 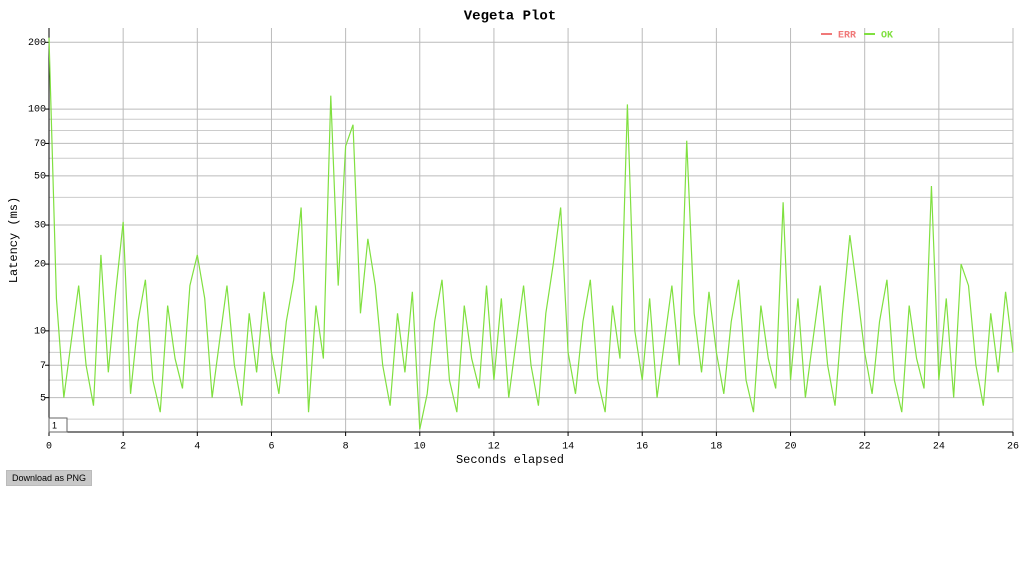 I want to click on roll-period: 1, so click(x=54, y=425).